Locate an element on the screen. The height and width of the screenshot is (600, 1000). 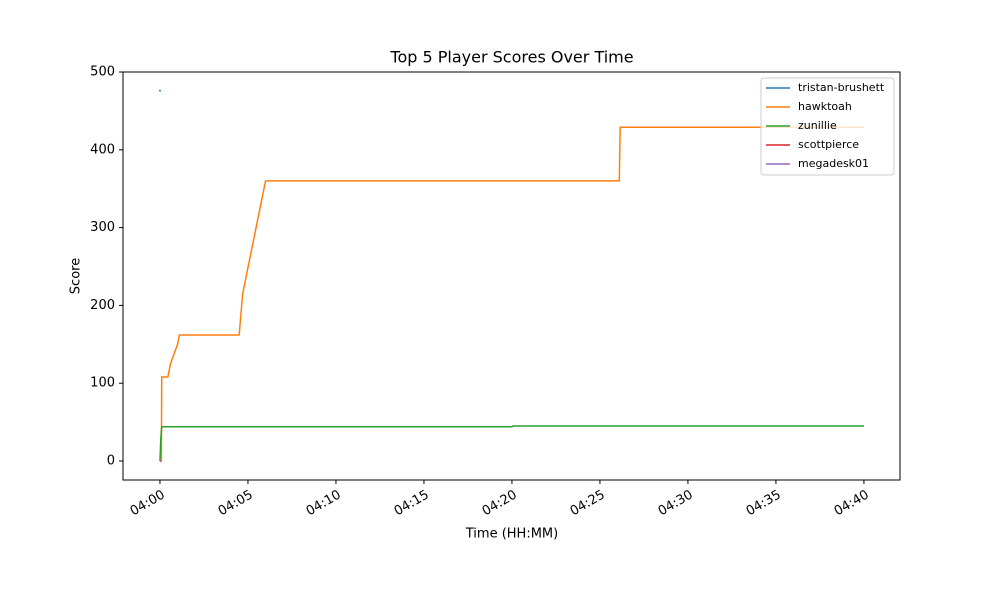
y-tick-label: 0 is located at coordinates (111, 461).